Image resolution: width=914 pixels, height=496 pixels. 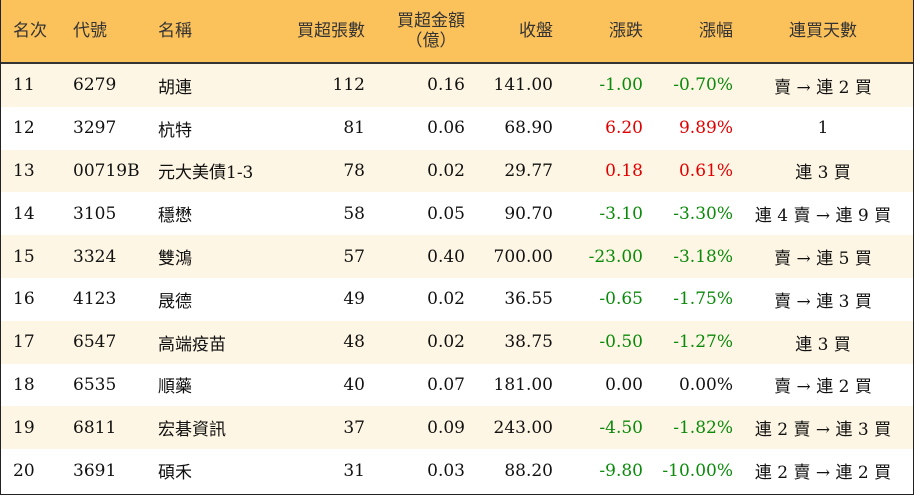 I want to click on table-row: 17 6547 高端疫苗 48 0.02 38.75 -0.50 -1.27% 連 3 買, so click(x=457, y=342).